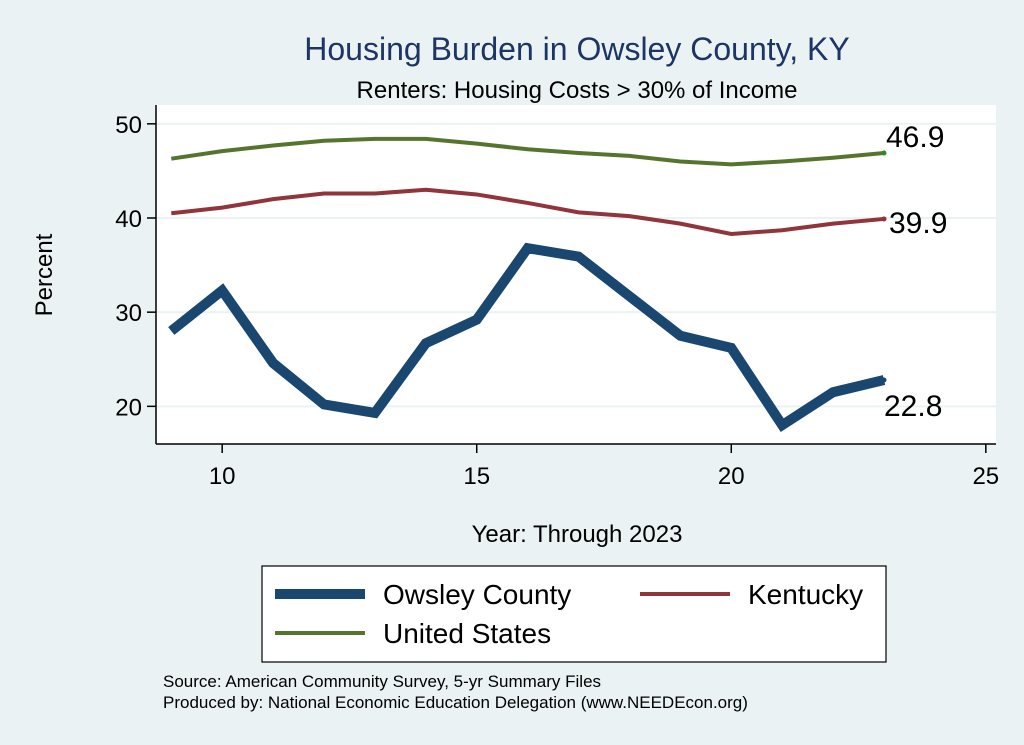  I want to click on legend: Owsley County Kentucky United States, so click(574, 614).